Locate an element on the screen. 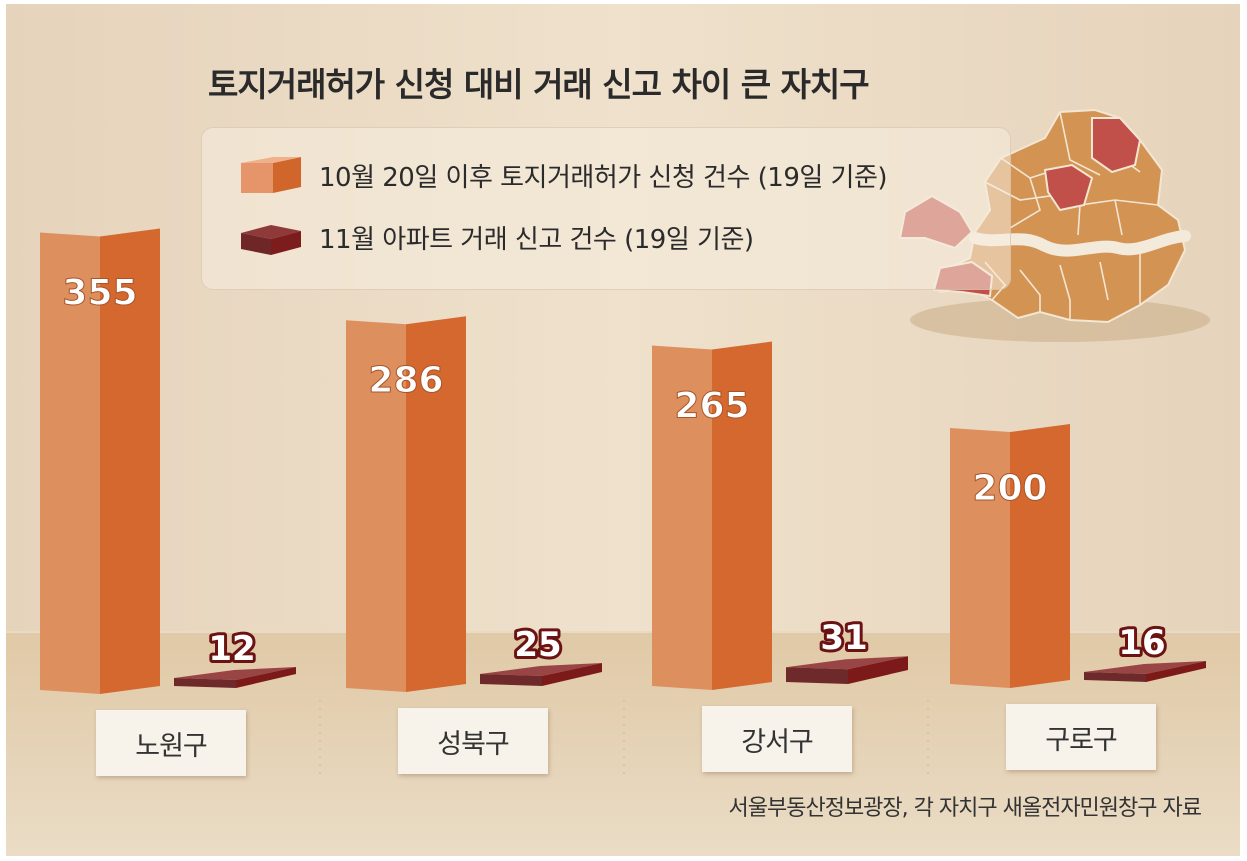 This screenshot has width=1247, height=861. legend-item-series2: 11월 아파트 거래 신고 건수 (19일 기준) is located at coordinates (497, 237).